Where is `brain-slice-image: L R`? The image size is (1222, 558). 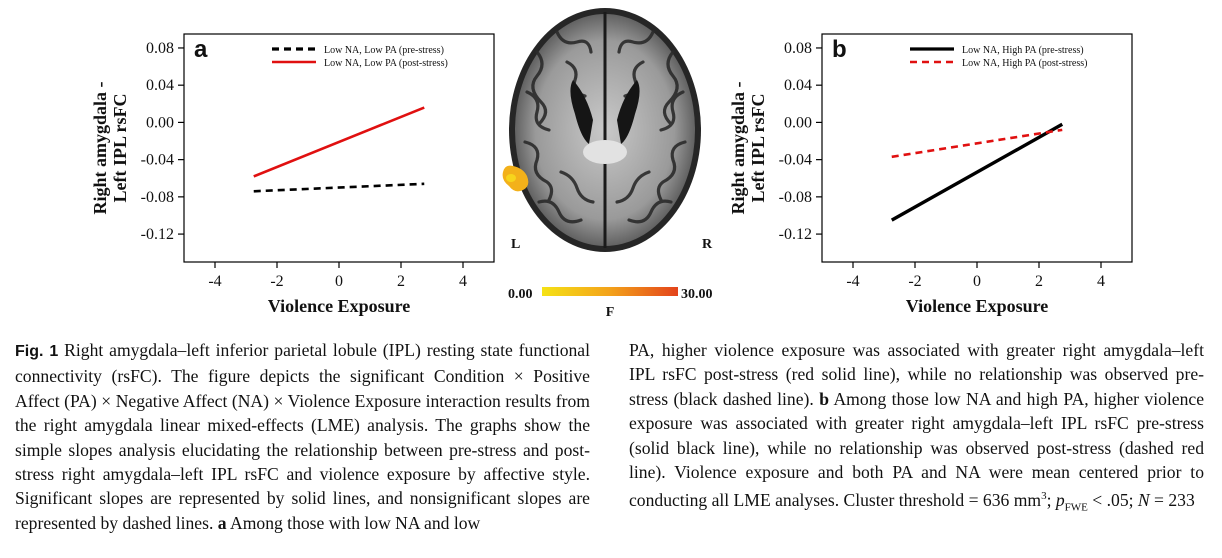 brain-slice-image: L R is located at coordinates (607, 130).